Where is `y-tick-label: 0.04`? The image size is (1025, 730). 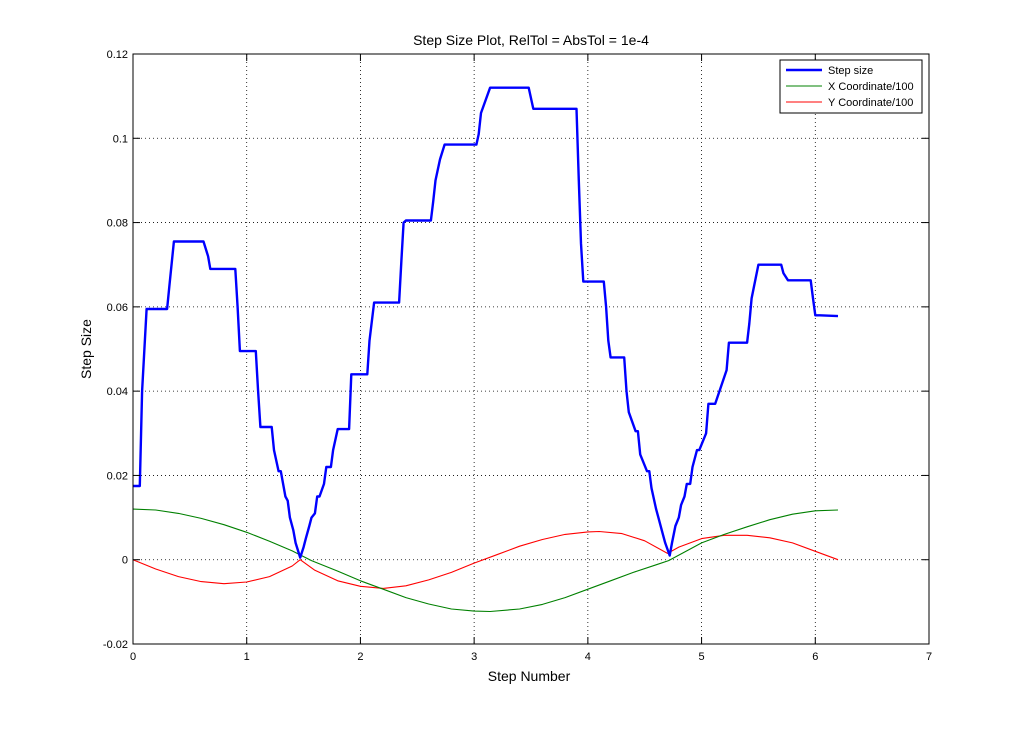
y-tick-label: 0.04 is located at coordinates (117, 392).